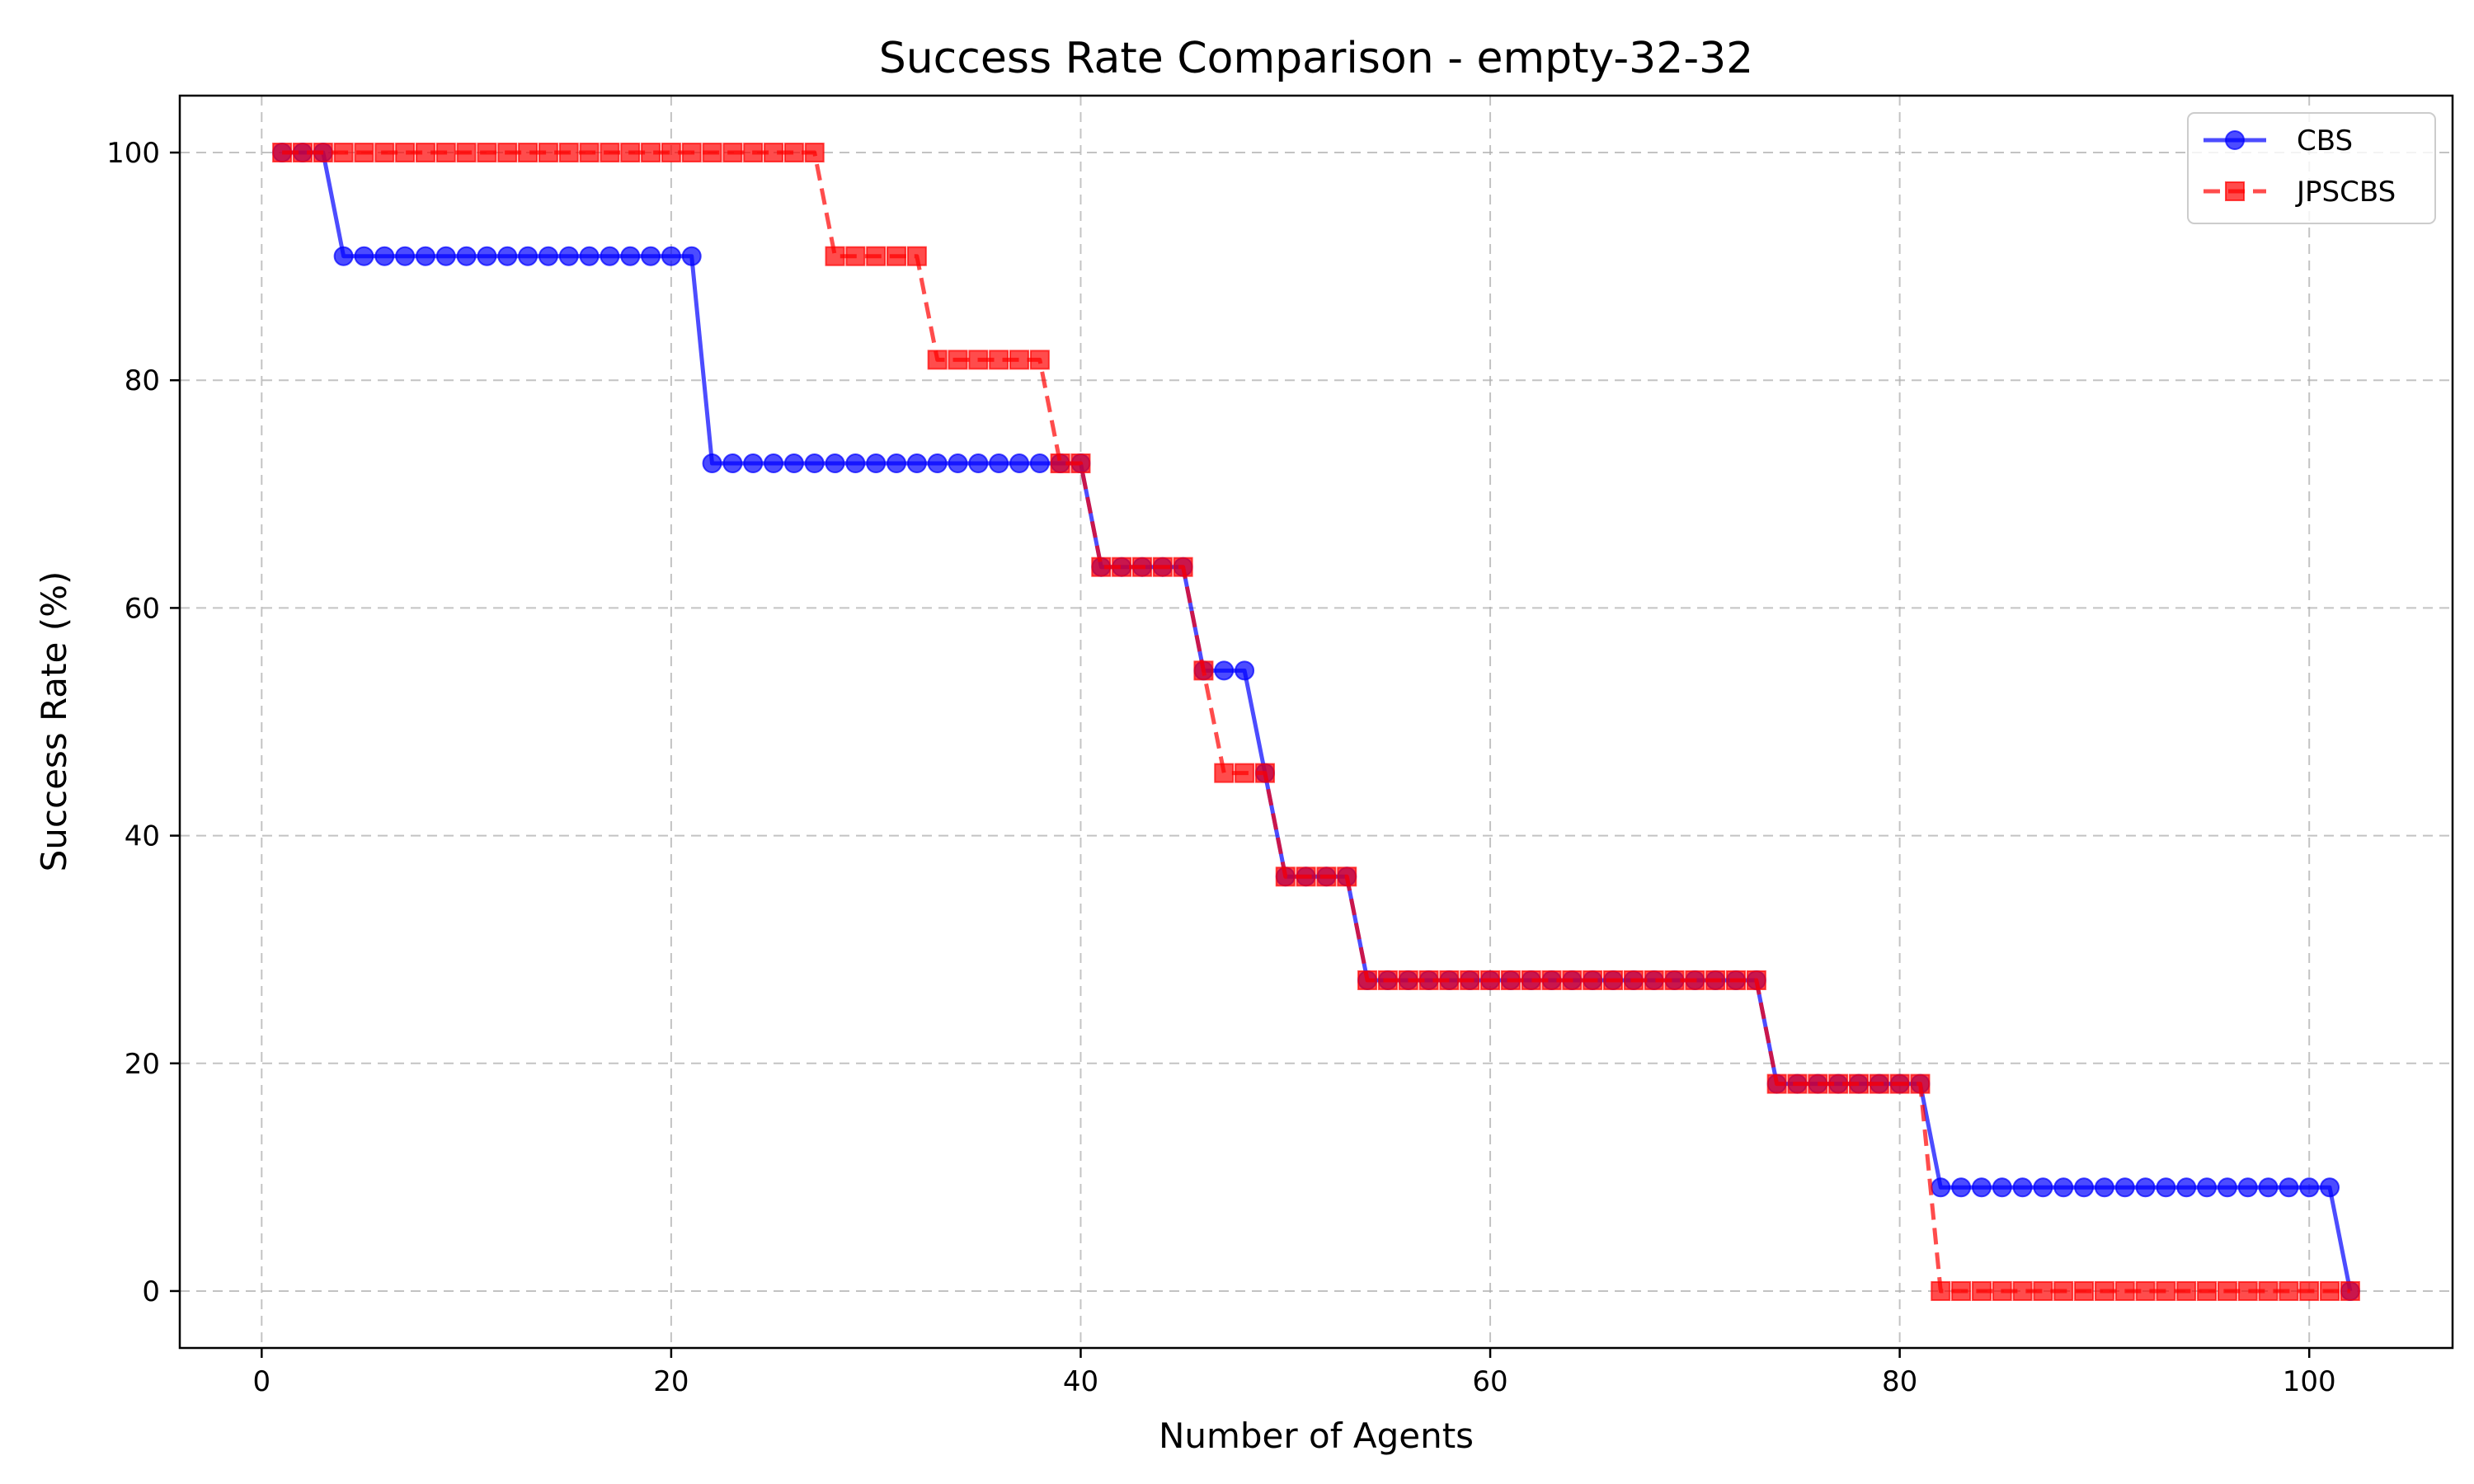  What do you see at coordinates (2311, 168) in the screenshot?
I see `legend: CBS JPSCBS` at bounding box center [2311, 168].